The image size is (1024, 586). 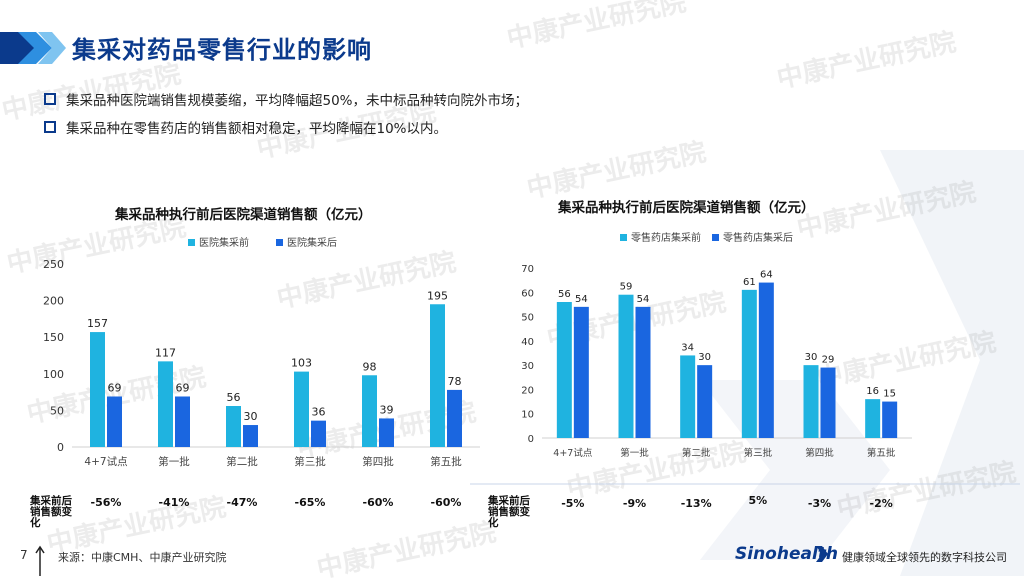 I want to click on data-label: 16, so click(x=872, y=391).